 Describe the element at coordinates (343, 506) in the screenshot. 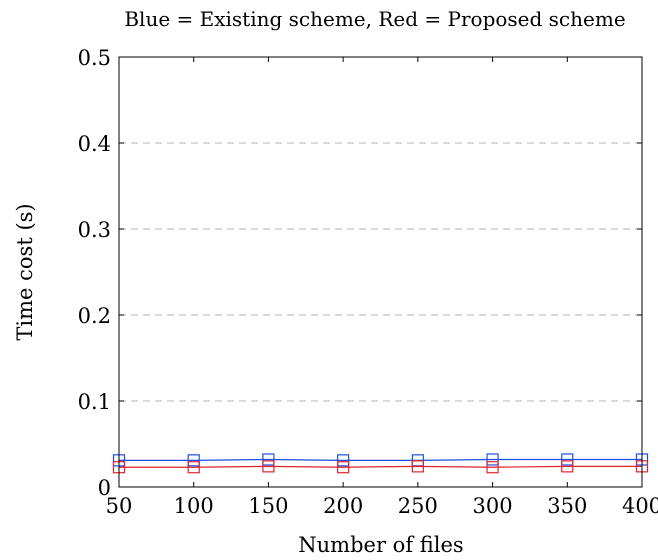

I see `x-tick-label: 200` at that location.